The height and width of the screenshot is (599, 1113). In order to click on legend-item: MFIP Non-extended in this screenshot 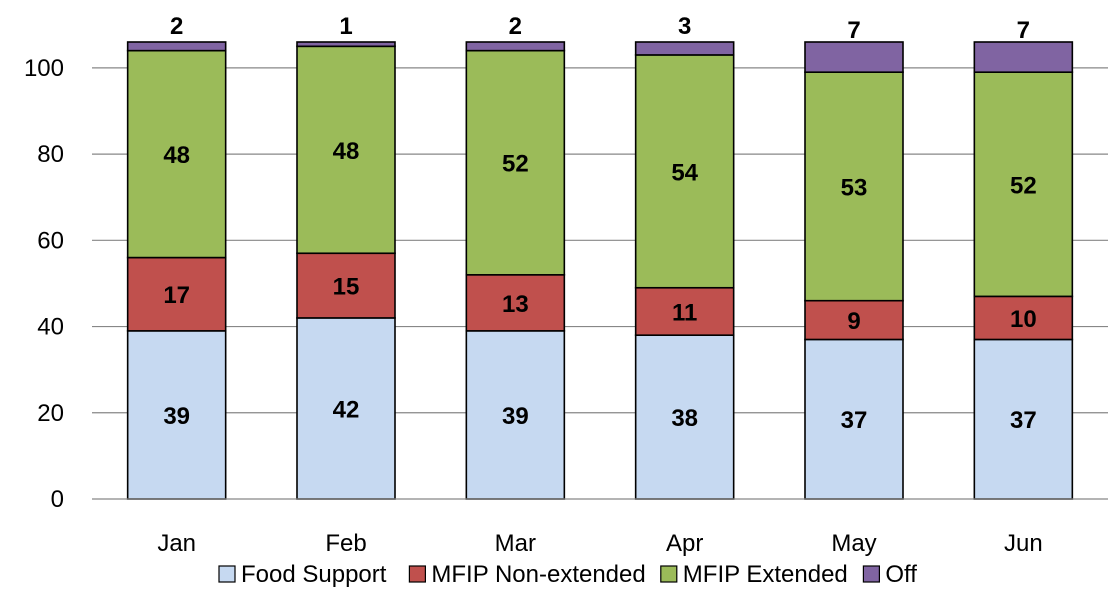, I will do `click(527, 574)`.